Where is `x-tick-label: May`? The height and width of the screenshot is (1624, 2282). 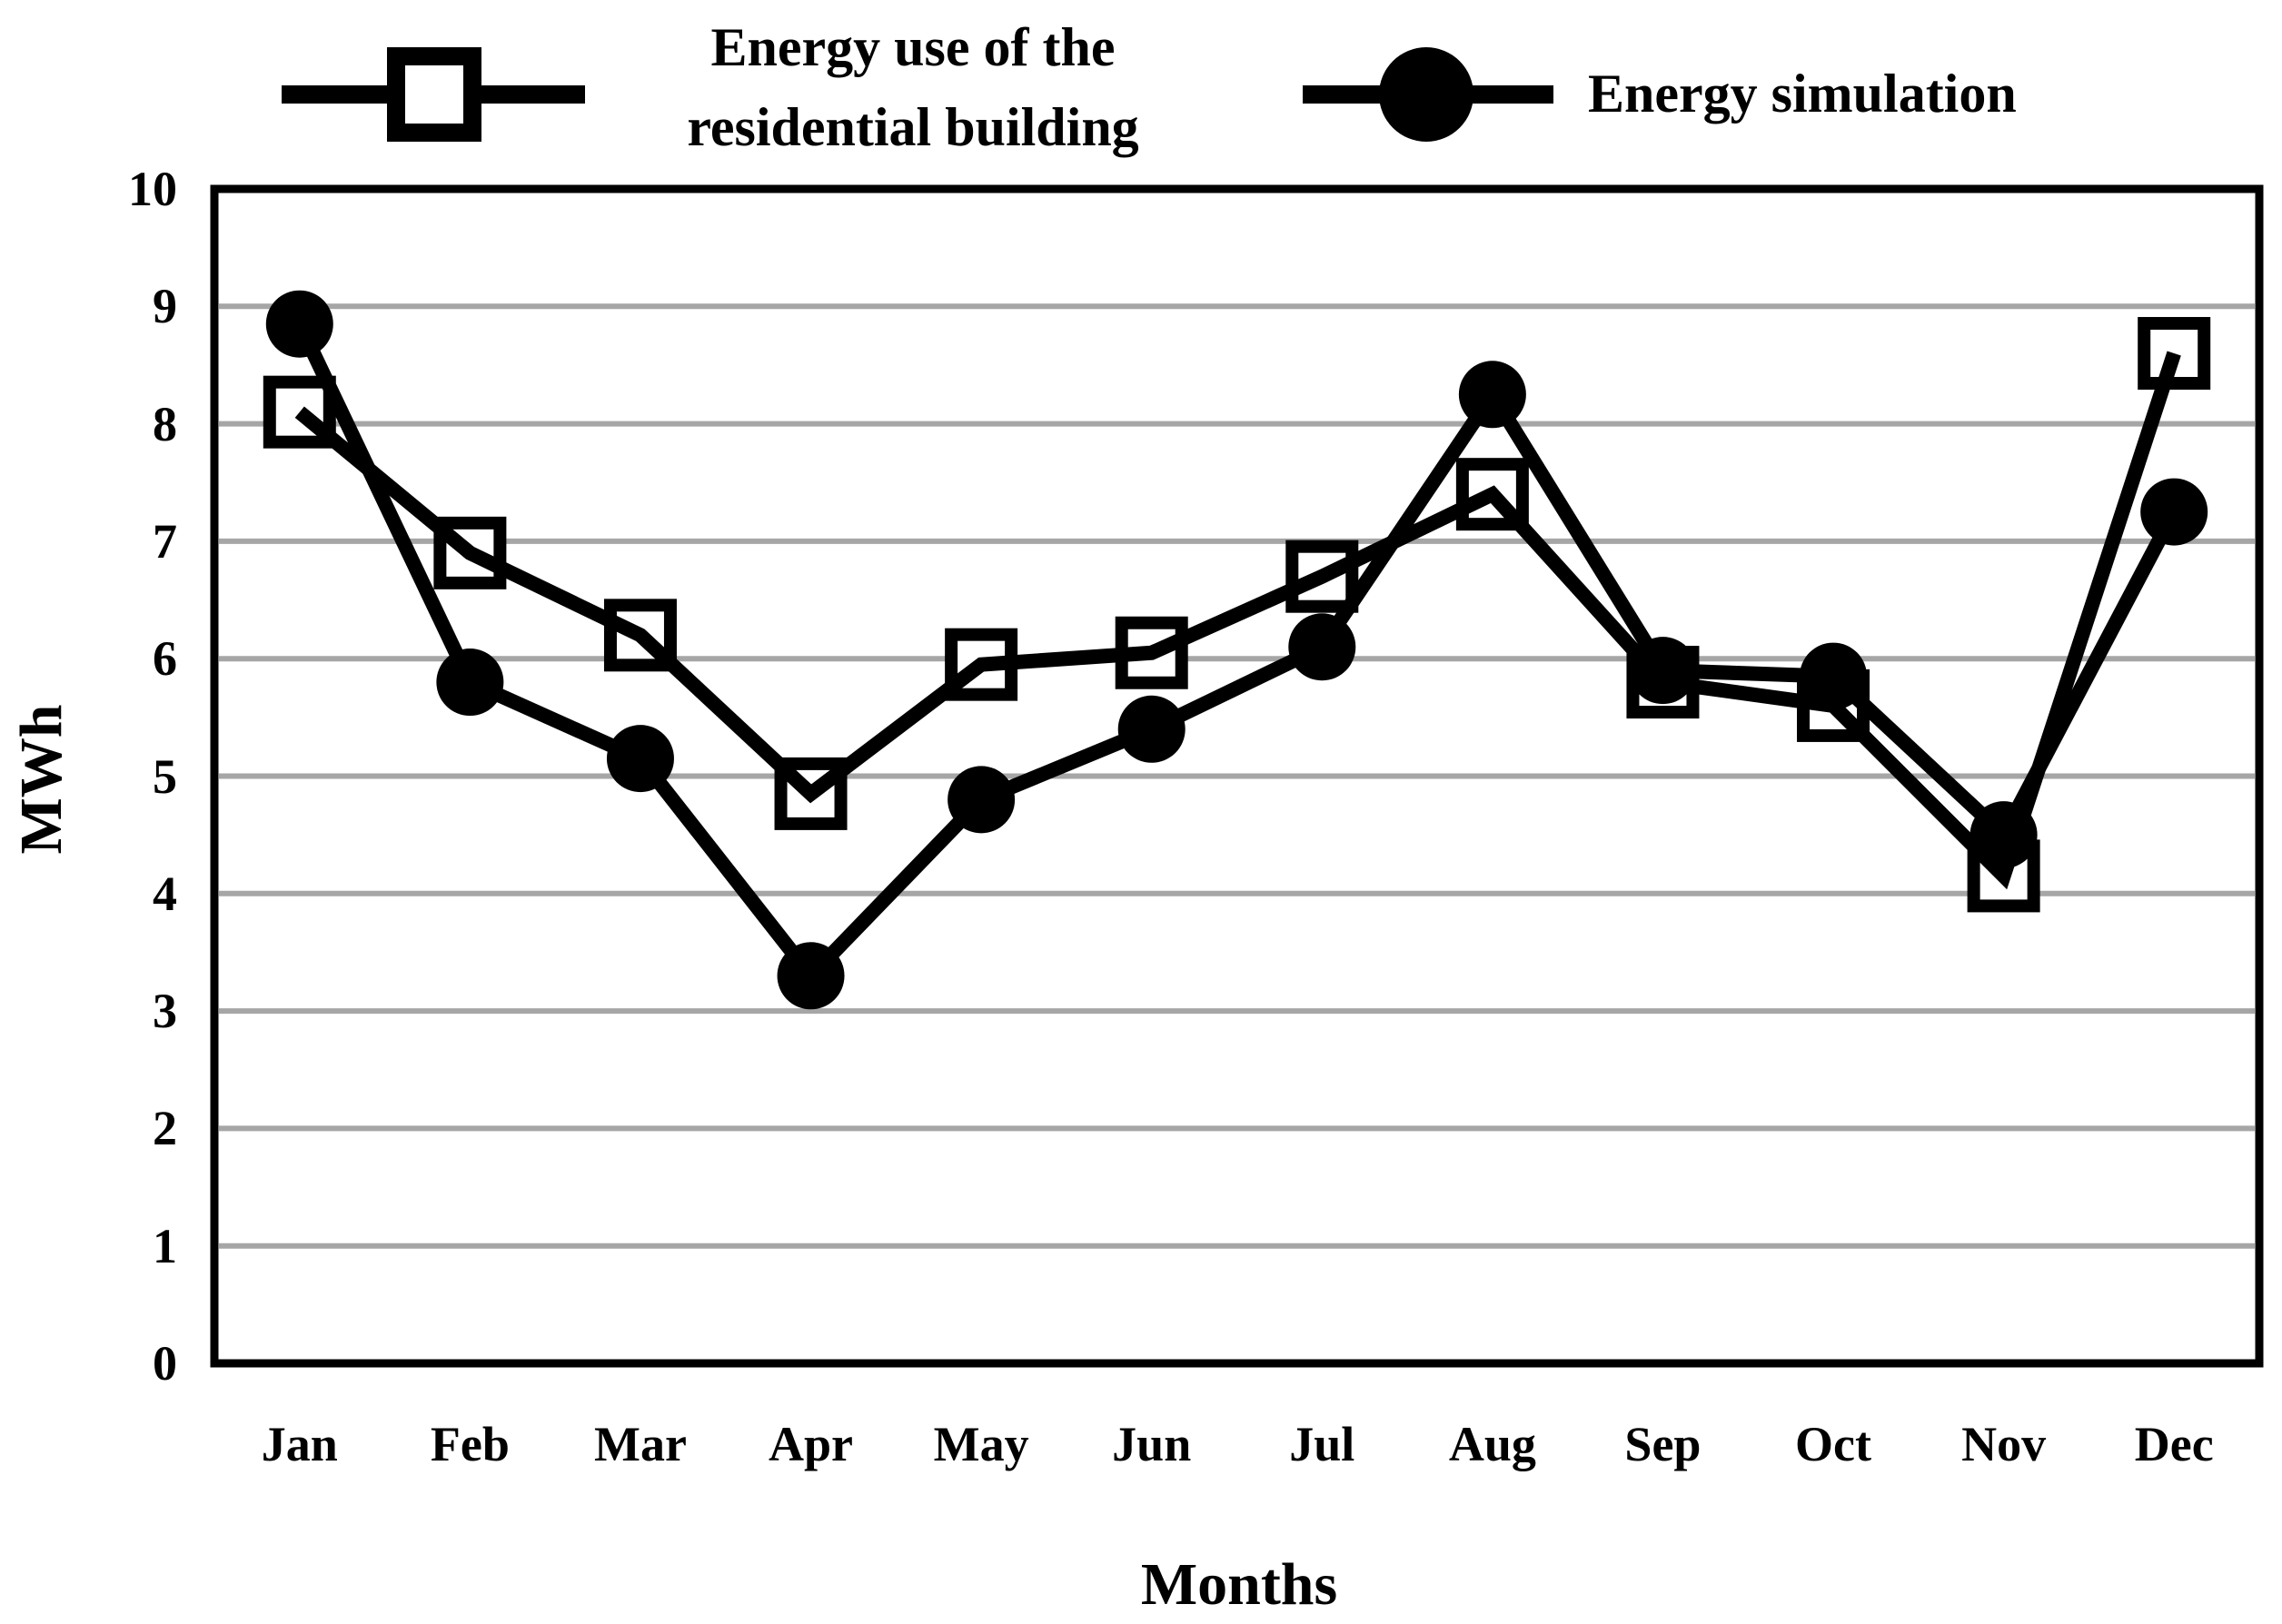
x-tick-label: May is located at coordinates (981, 1444).